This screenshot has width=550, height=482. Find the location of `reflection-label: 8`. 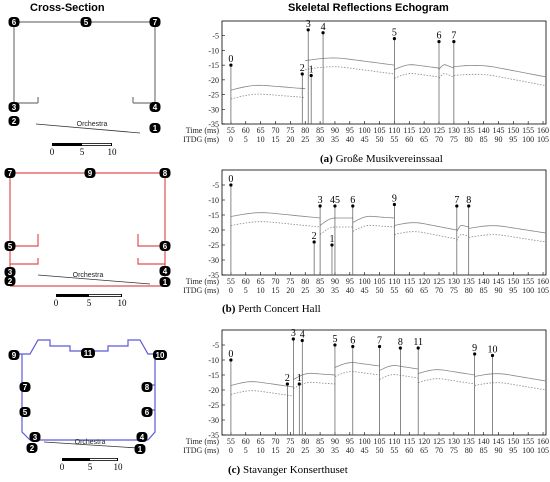

reflection-label: 8 is located at coordinates (400, 342).